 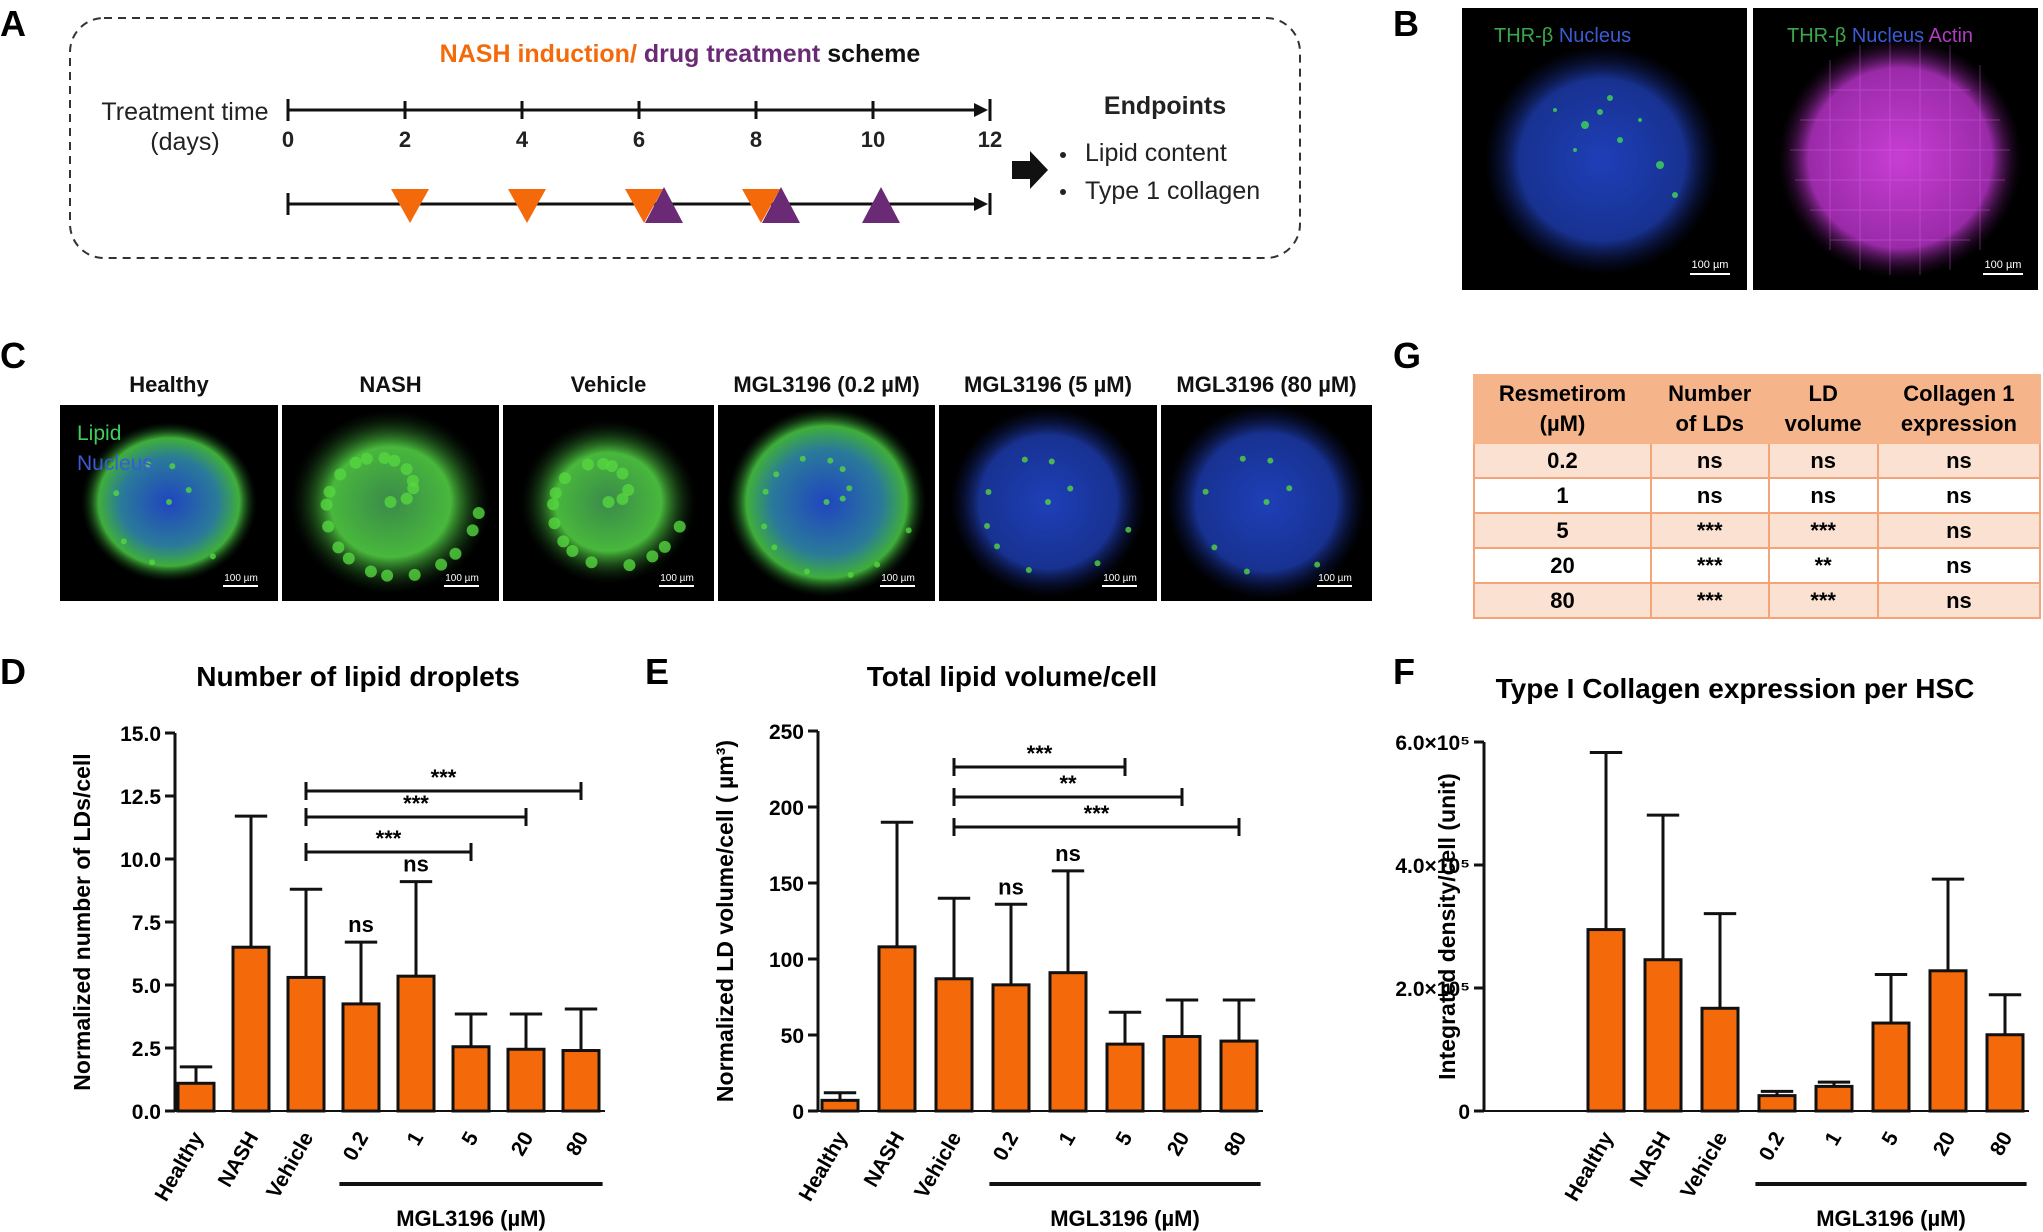 I want to click on tick-label: 12, so click(x=990, y=139).